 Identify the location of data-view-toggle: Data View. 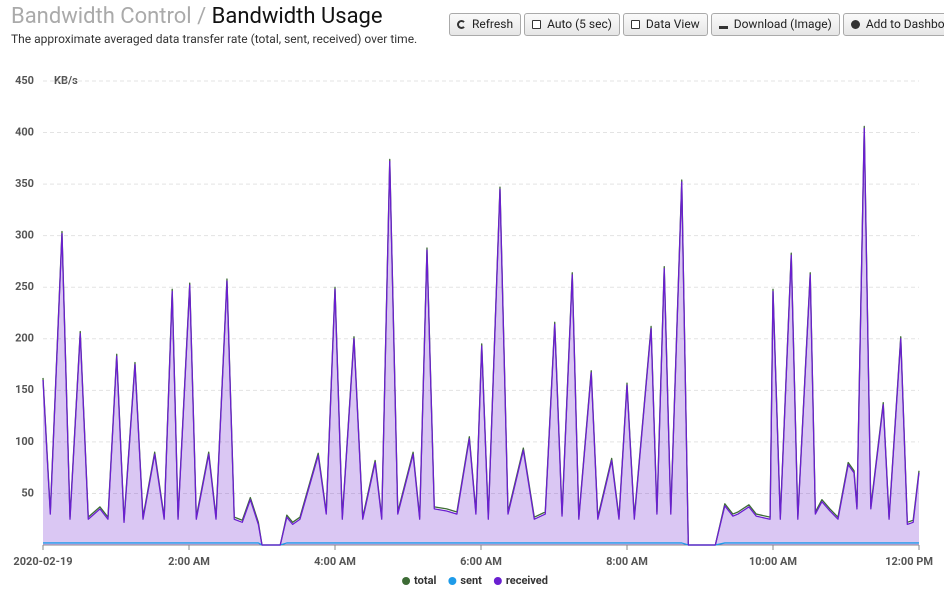
(665, 24).